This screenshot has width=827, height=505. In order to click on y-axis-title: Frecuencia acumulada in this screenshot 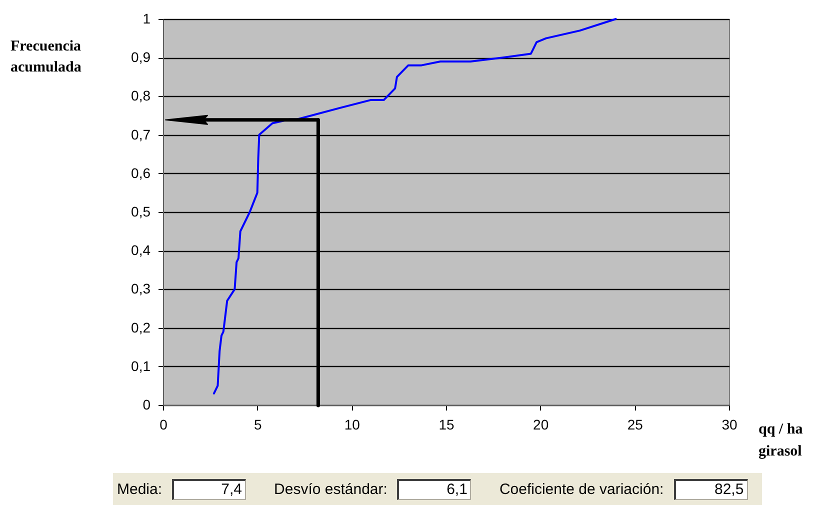, I will do `click(46, 57)`.